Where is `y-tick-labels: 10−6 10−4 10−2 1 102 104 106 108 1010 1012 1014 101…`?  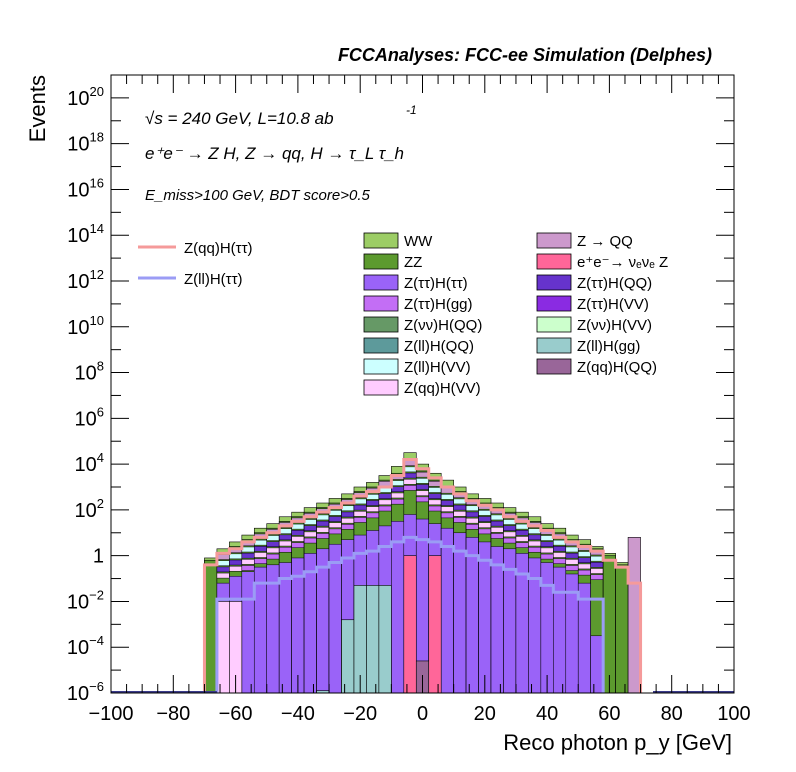
y-tick-labels: 10−6 10−4 10−2 1 102 104 106 108 1010 1012 1014 101… is located at coordinates (85, 394).